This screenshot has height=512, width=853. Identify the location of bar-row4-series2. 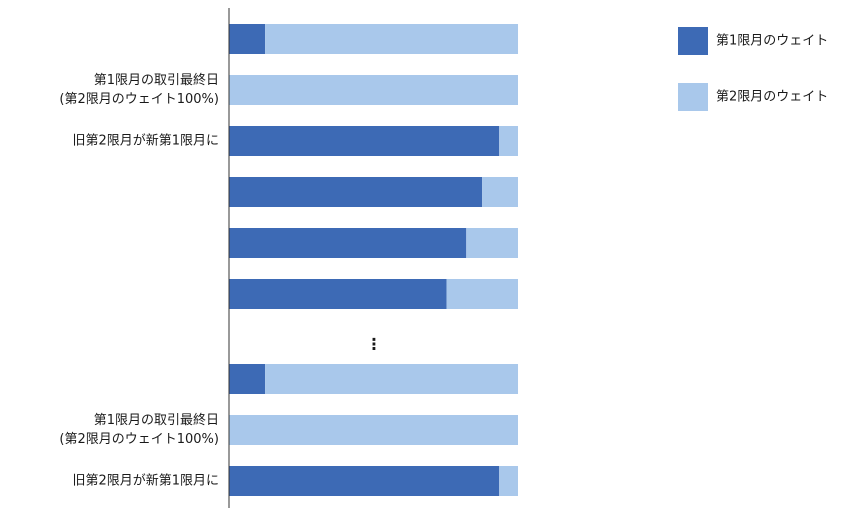
(500, 192).